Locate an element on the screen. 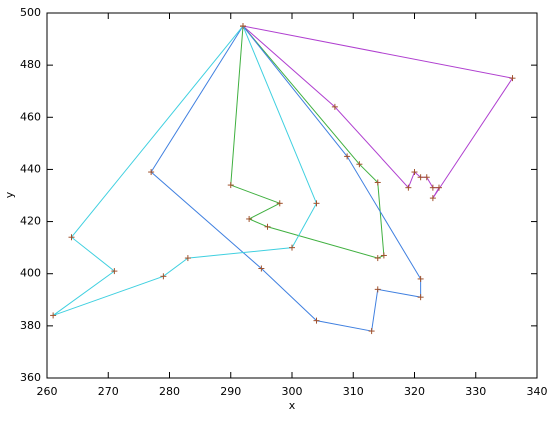 This screenshot has height=421, width=550. x-tick-label: 290 is located at coordinates (230, 391).